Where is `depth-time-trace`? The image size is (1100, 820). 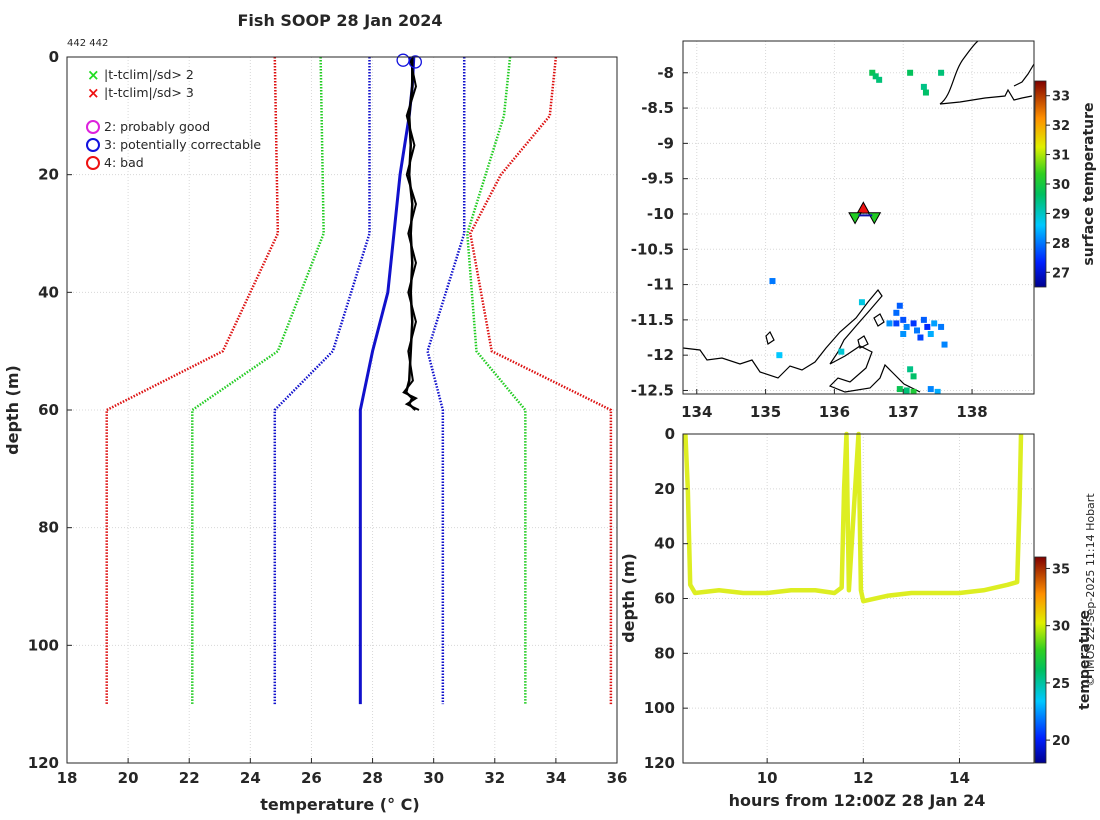 depth-time-trace is located at coordinates (853, 517).